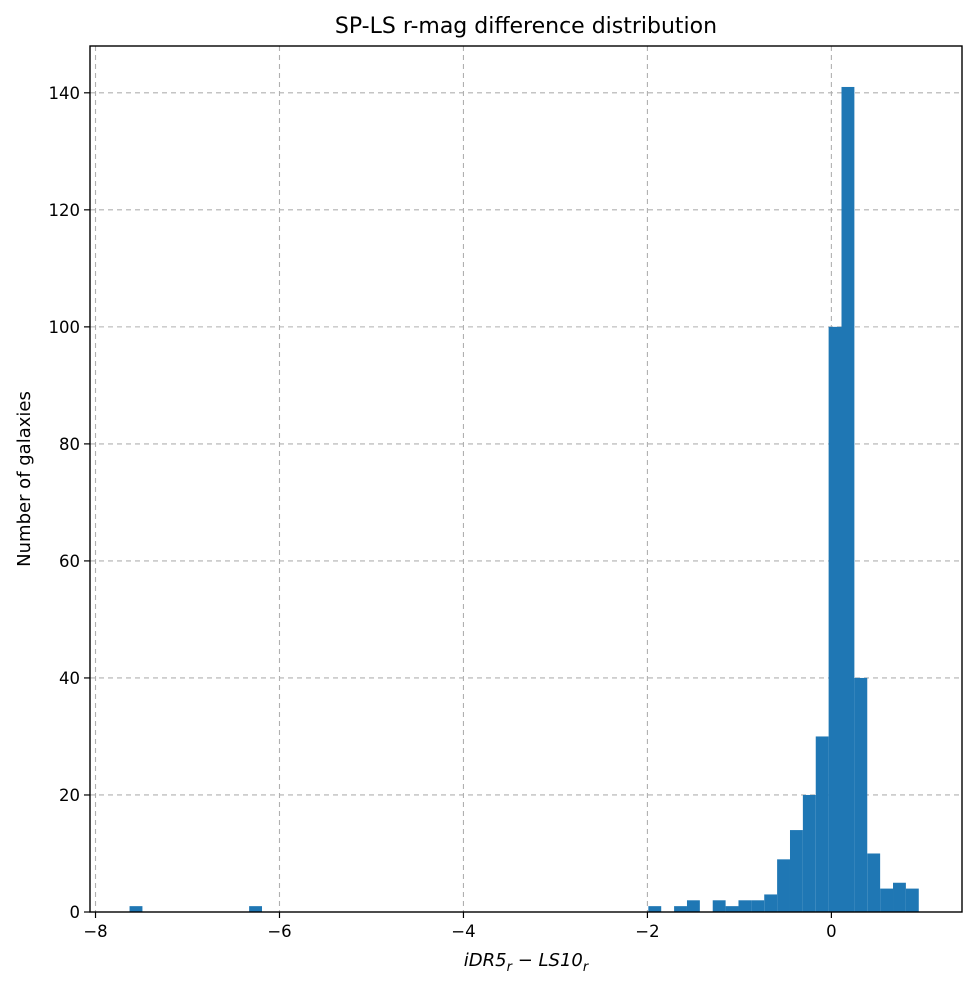  I want to click on x-label-mid: − LS10, so click(547, 960).